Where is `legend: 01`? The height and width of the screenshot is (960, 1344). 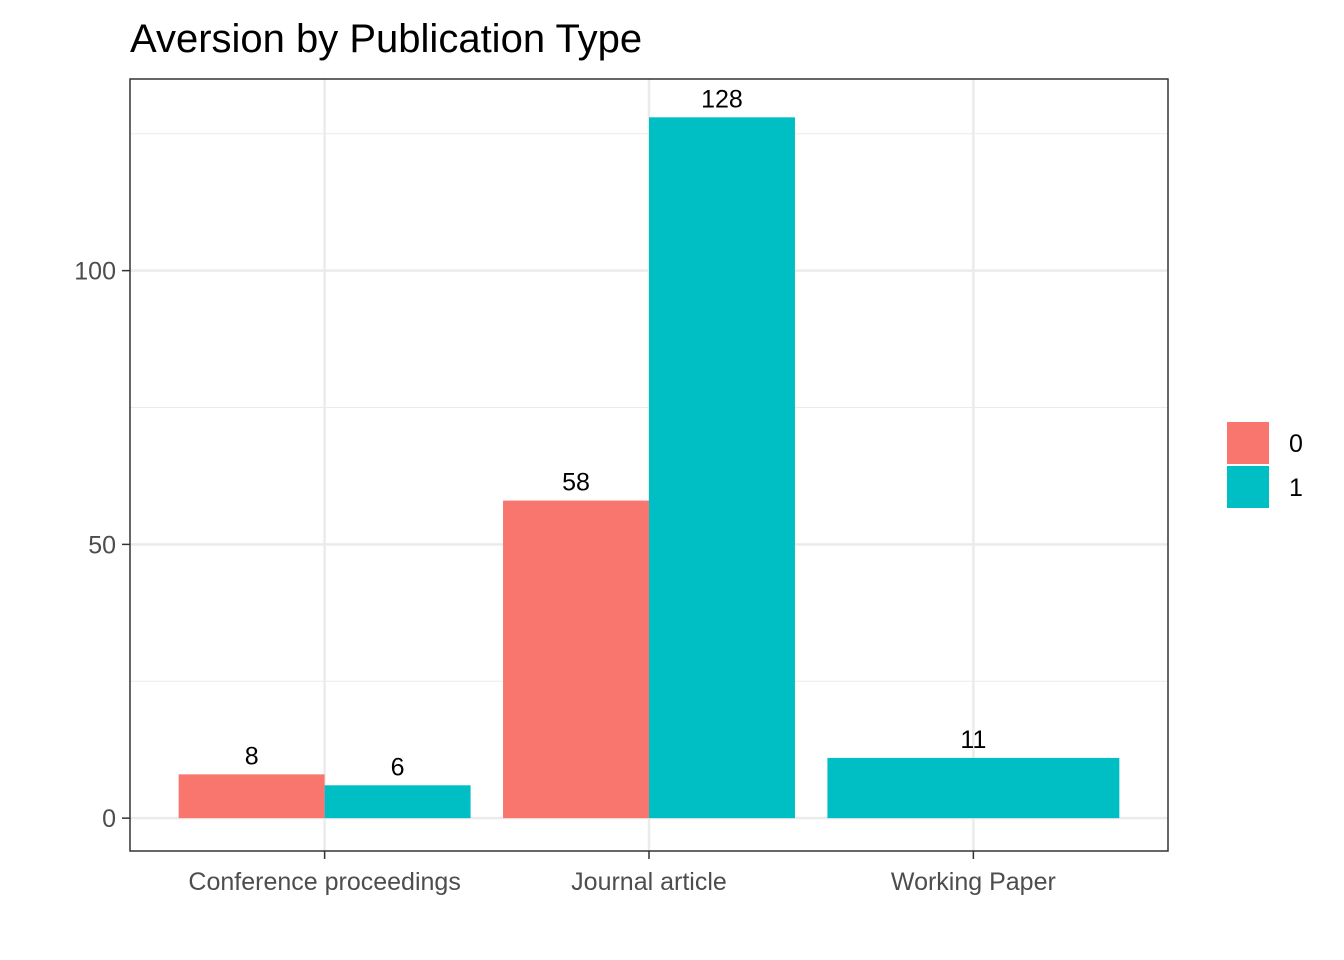 legend: 01 is located at coordinates (1265, 465).